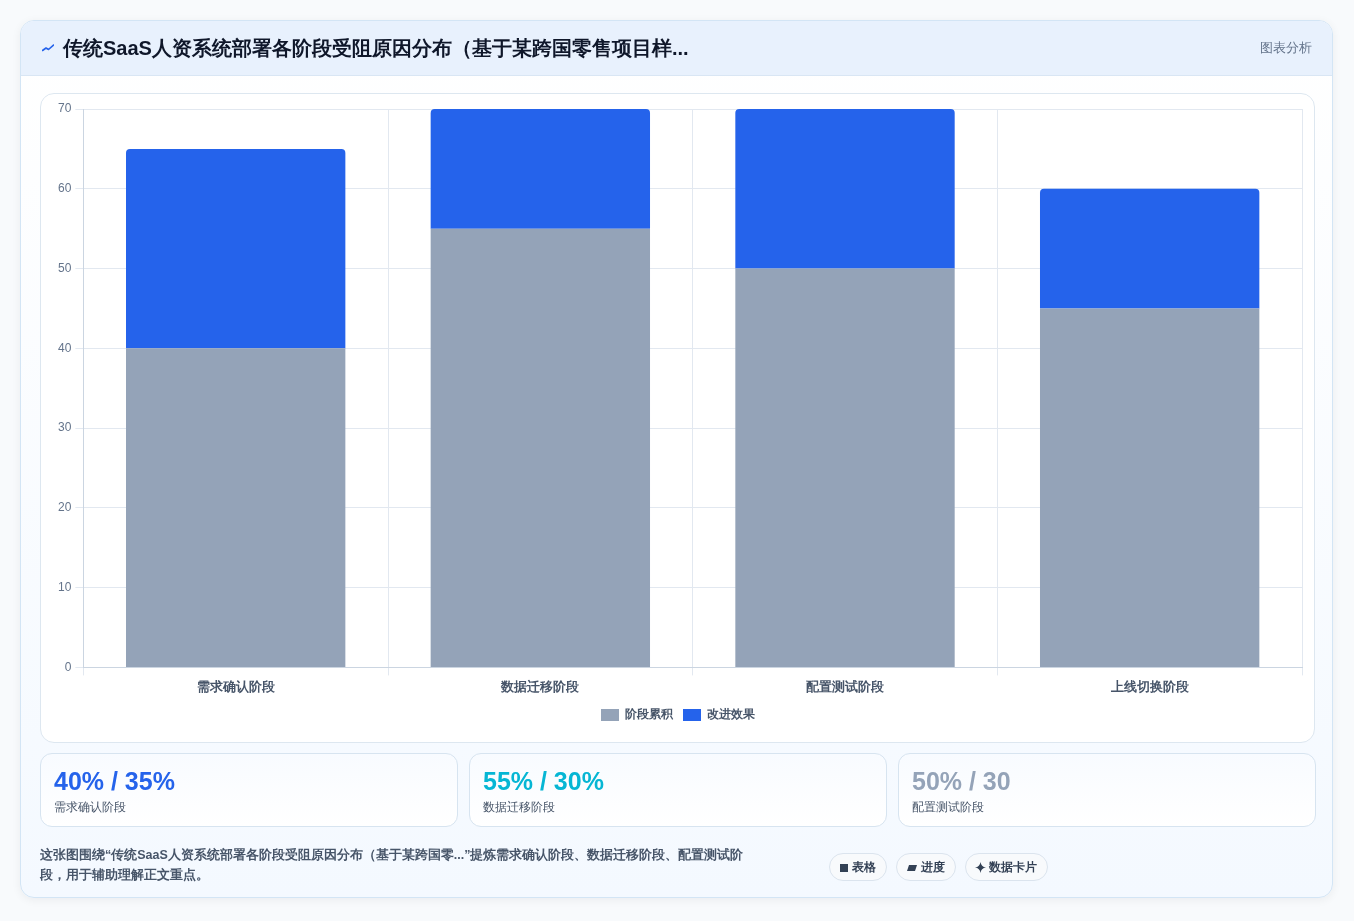  What do you see at coordinates (90, 807) in the screenshot?
I see `text: 需求确认阶段` at bounding box center [90, 807].